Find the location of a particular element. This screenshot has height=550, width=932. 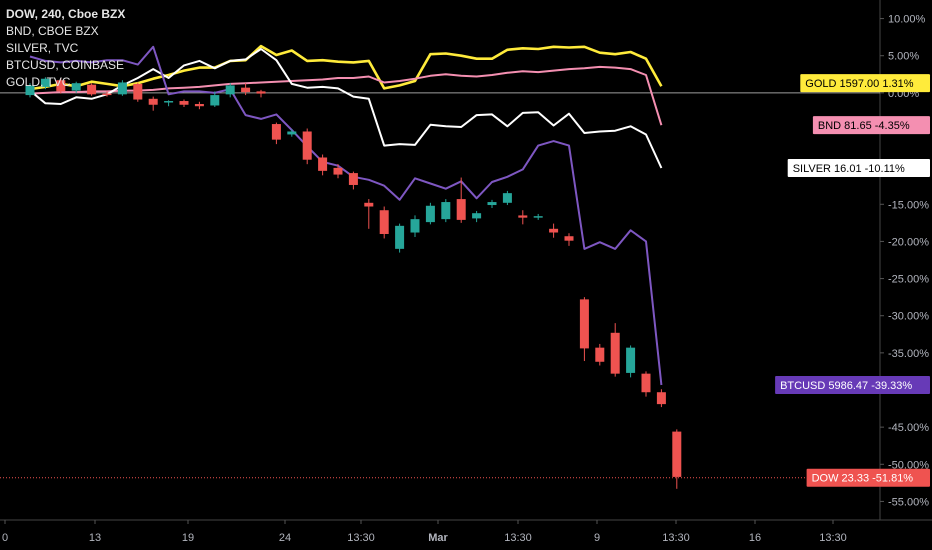

legend-entry-gold: GOLD, TVC is located at coordinates (38, 82).